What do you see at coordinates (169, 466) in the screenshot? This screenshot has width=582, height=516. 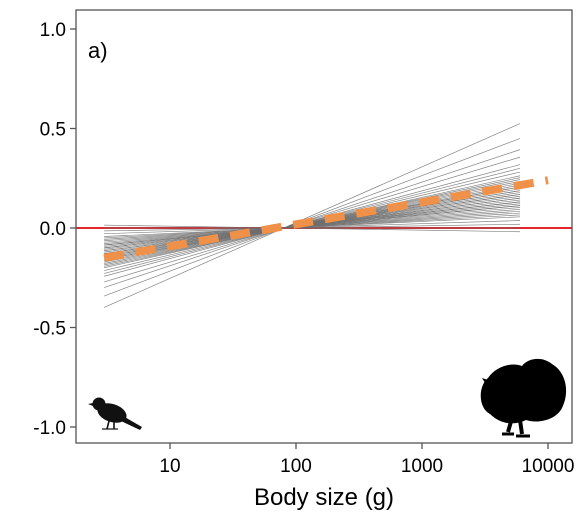 I see `x-tick-label: 10` at bounding box center [169, 466].